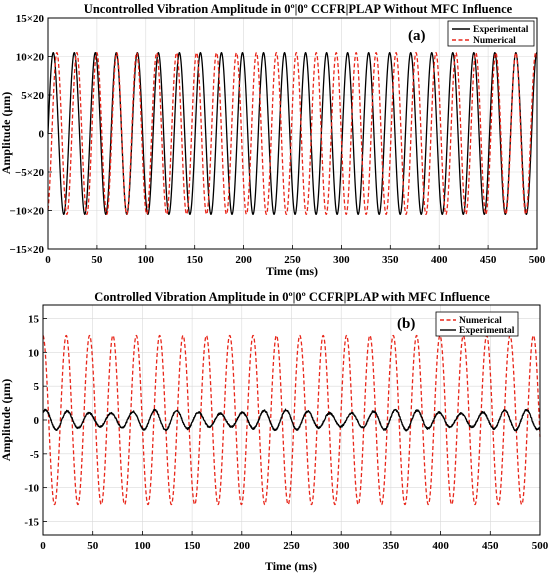 The width and height of the screenshot is (550, 575). What do you see at coordinates (26, 212) in the screenshot?
I see `y-tick-label: −10×20` at bounding box center [26, 212].